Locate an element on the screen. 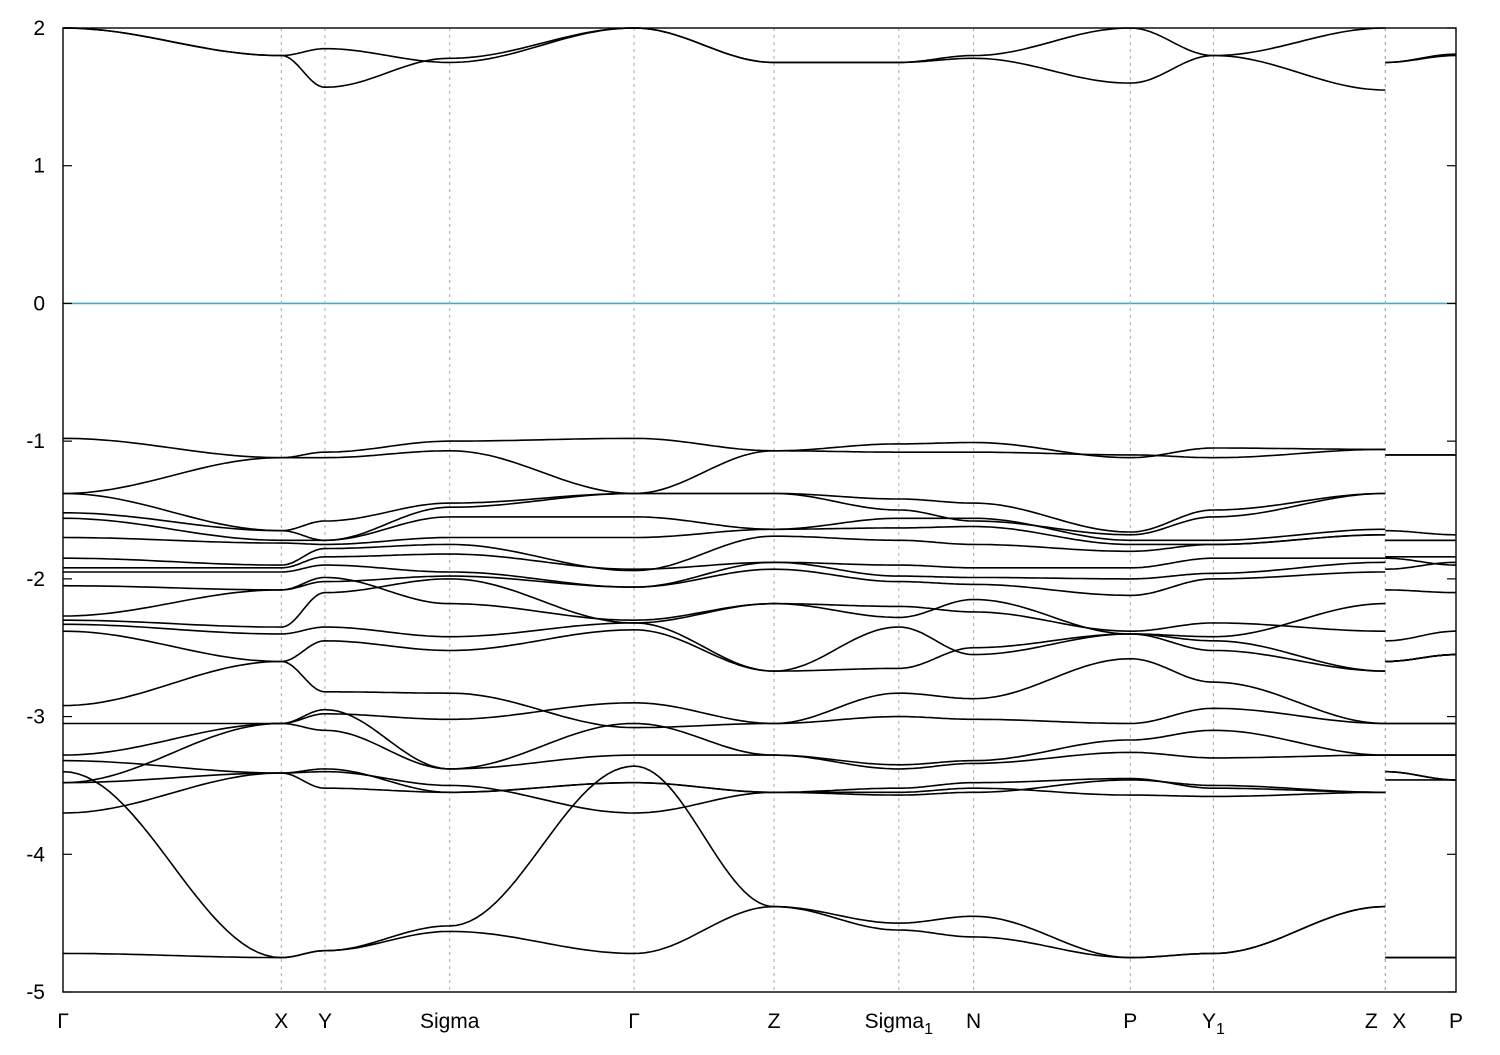  y-tick-label-1: 1 is located at coordinates (39, 166).